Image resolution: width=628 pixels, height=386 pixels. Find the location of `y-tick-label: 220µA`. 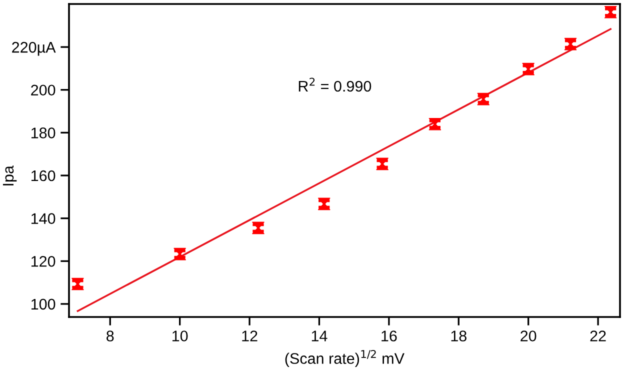

y-tick-label: 220µA is located at coordinates (34, 49).